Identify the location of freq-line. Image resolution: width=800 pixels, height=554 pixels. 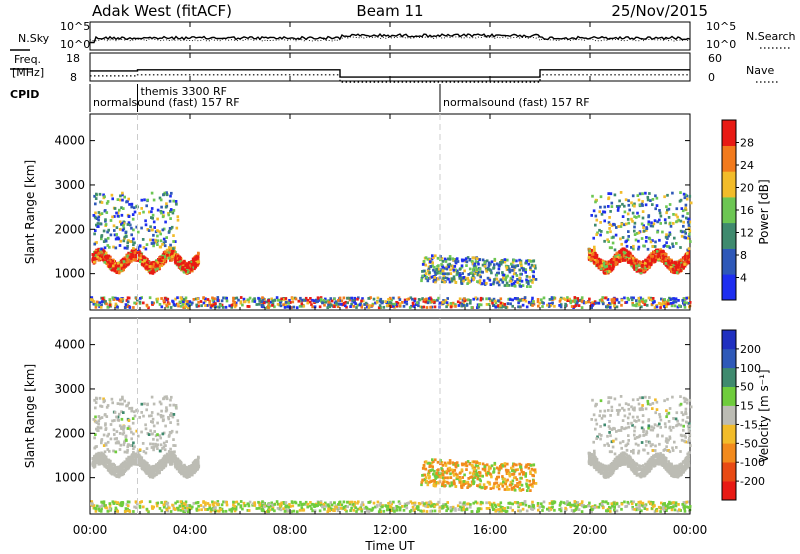
(390, 73).